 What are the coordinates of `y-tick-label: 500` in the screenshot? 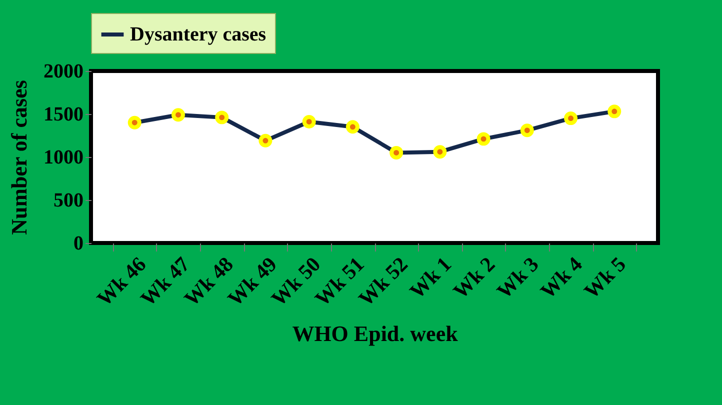 It's located at (69, 201).